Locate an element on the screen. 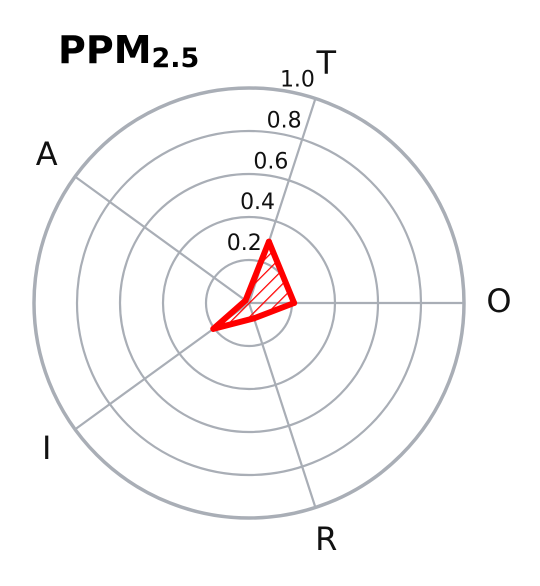 The width and height of the screenshot is (540, 586). data-point-A is located at coordinates (246, 300).